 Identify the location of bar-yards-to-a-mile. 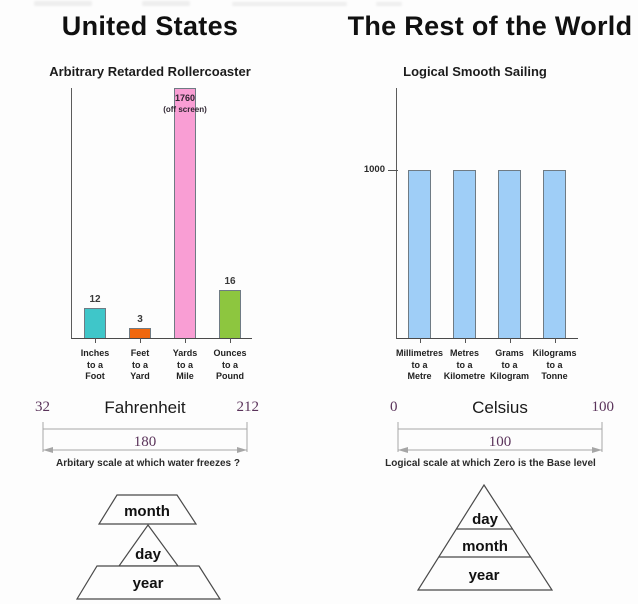
(185, 213).